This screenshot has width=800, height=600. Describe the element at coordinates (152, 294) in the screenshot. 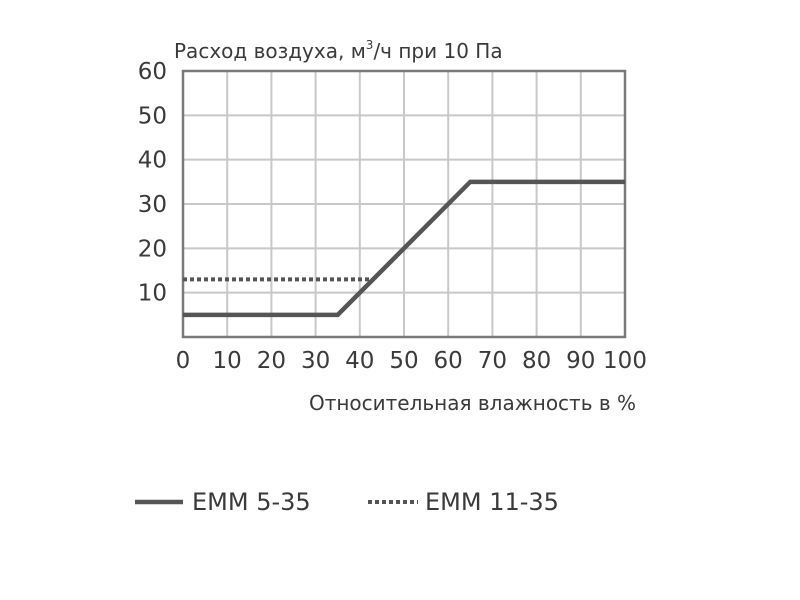

I see `y-tick-label: 10` at that location.